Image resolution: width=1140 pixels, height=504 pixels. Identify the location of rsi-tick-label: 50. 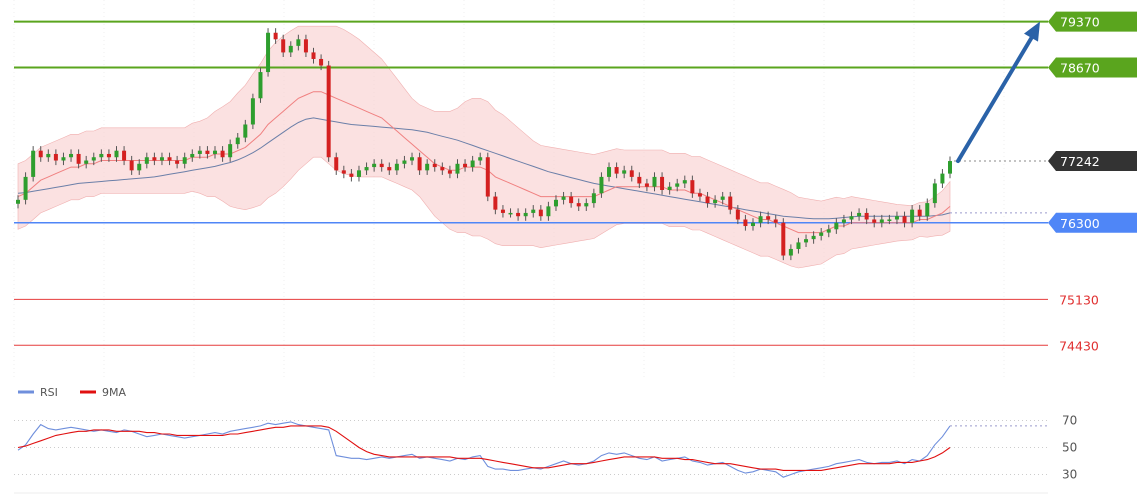
(1069, 448).